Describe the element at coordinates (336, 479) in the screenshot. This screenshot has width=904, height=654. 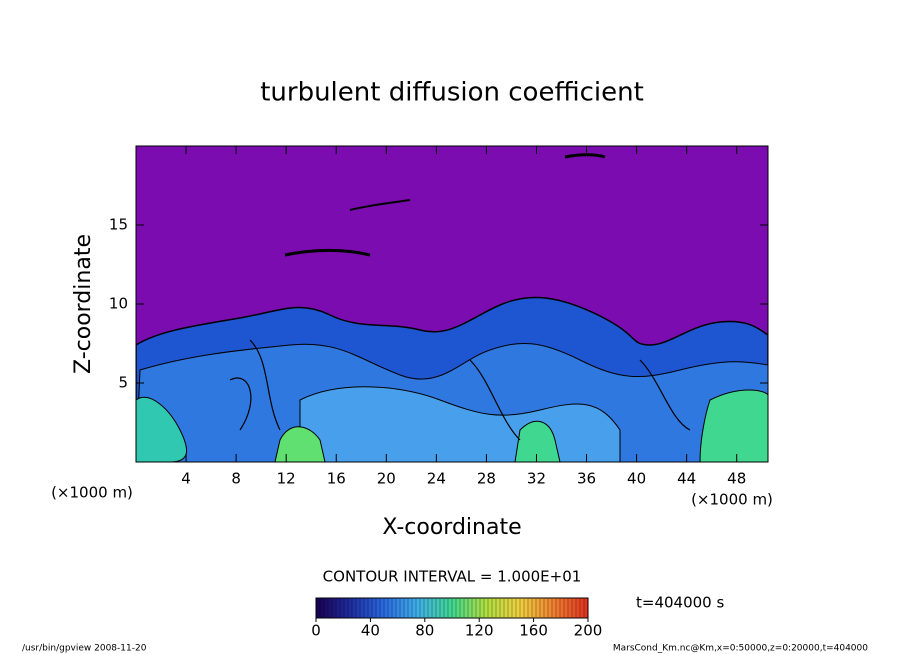
I see `x-tick-label: 16` at that location.